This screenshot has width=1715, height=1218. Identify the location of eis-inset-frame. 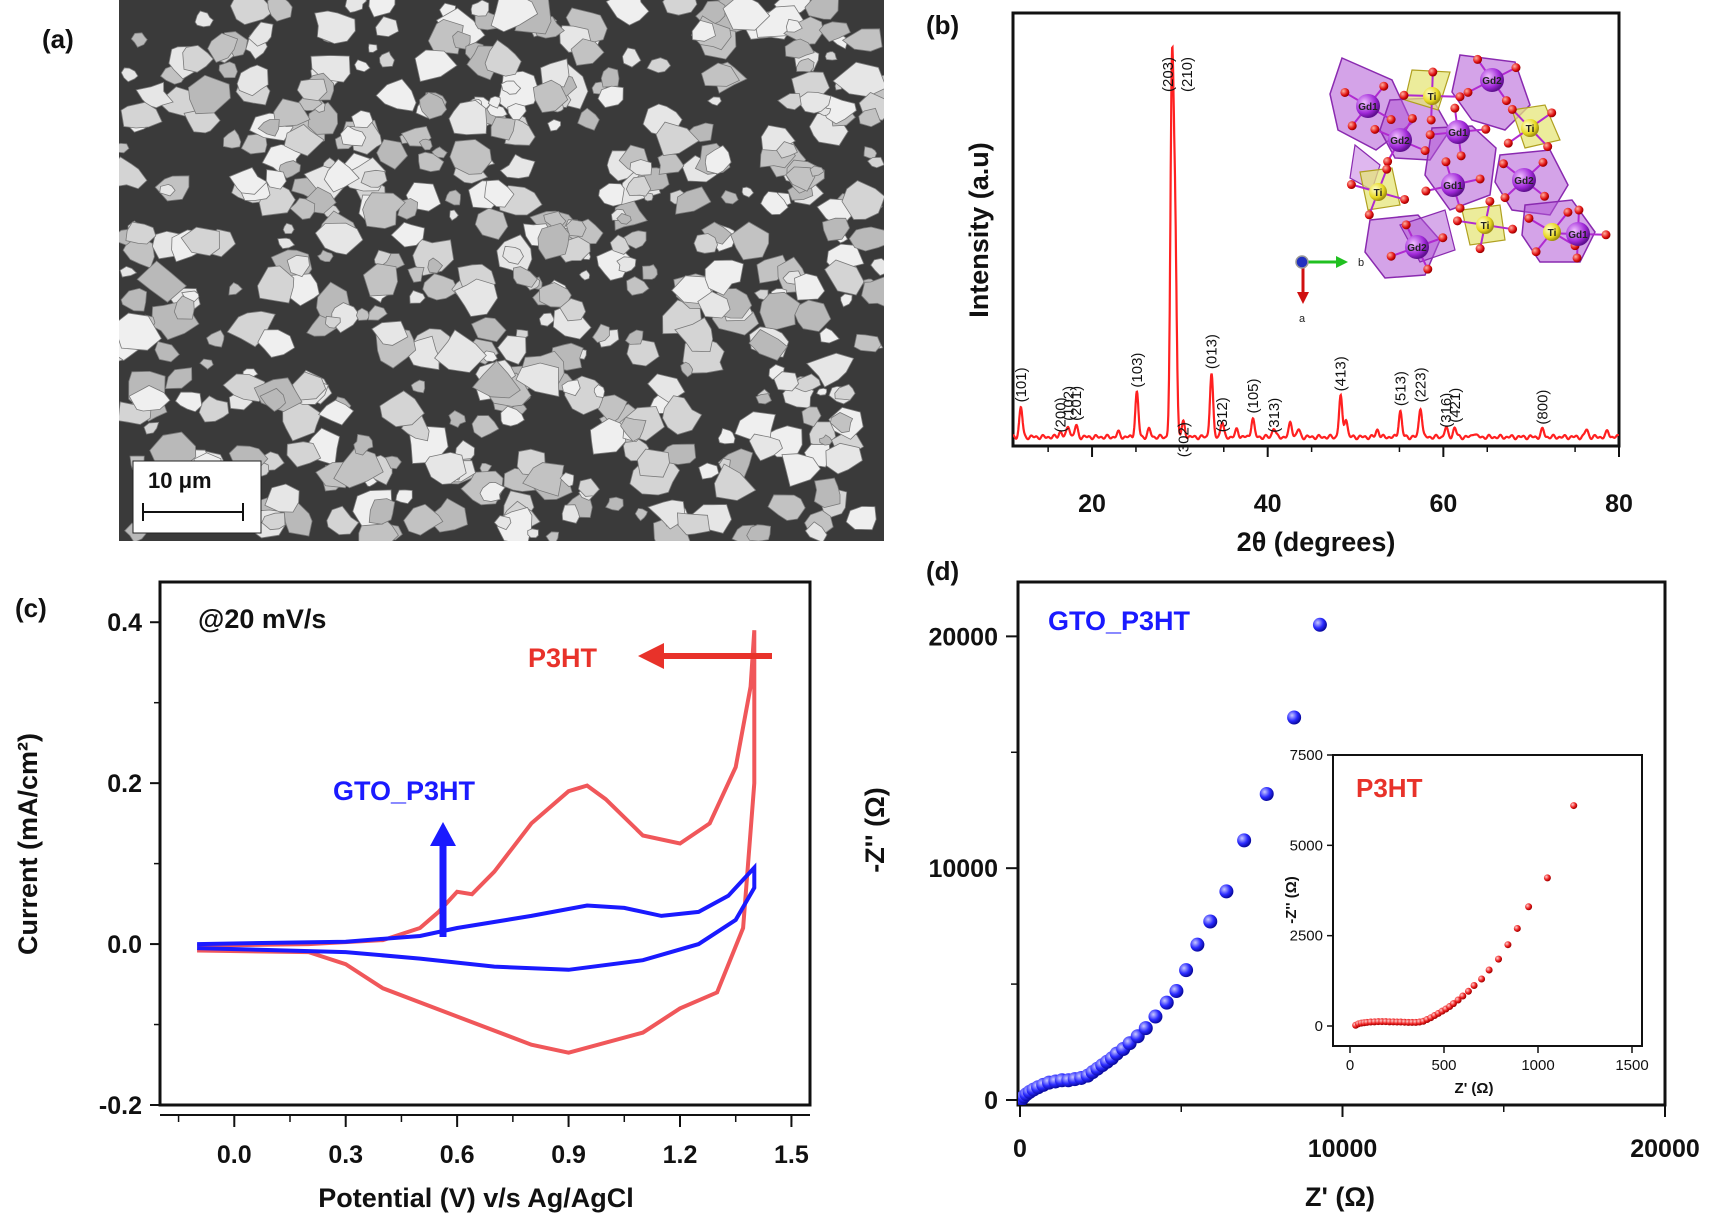
(1487, 900).